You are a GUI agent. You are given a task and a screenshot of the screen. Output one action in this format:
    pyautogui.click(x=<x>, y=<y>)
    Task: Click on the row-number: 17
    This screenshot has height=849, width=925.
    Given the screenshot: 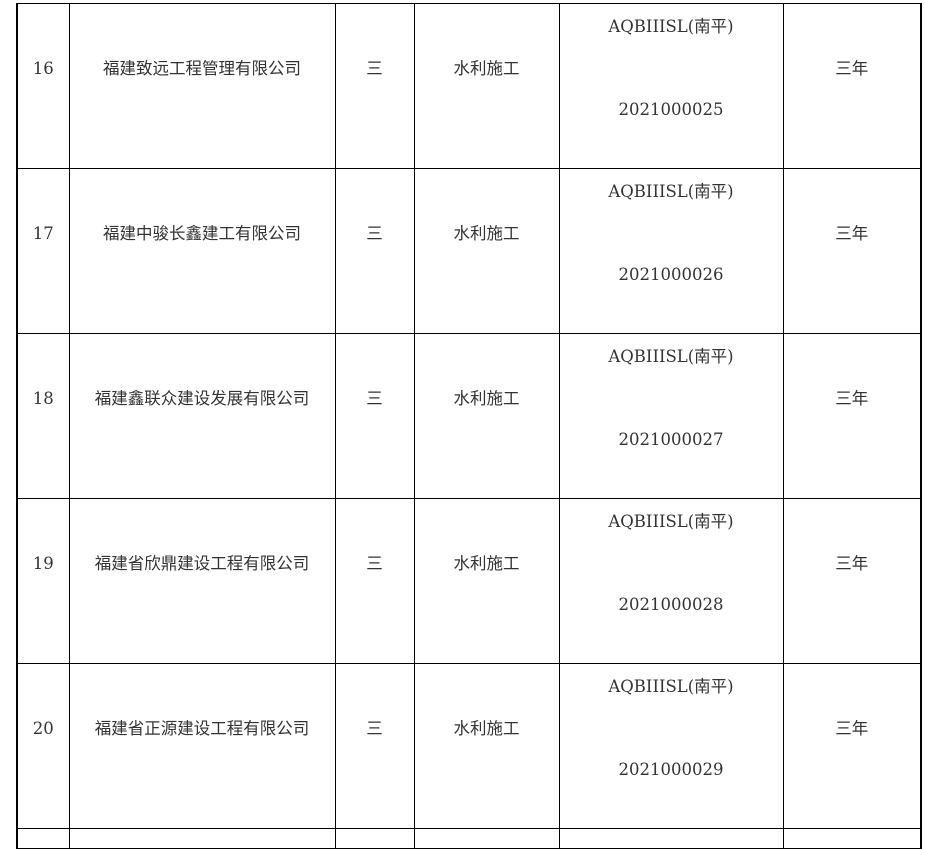 What is the action you would take?
    pyautogui.click(x=43, y=233)
    